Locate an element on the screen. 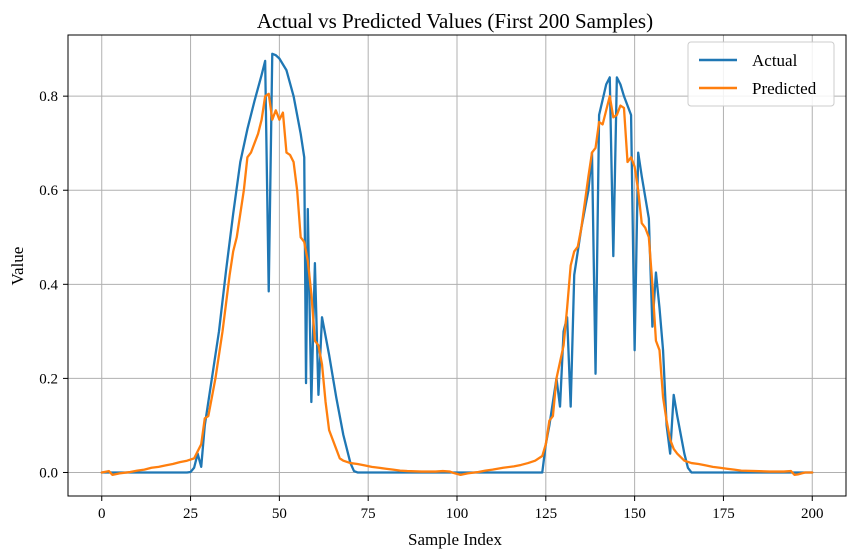  legend-box is located at coordinates (761, 74).